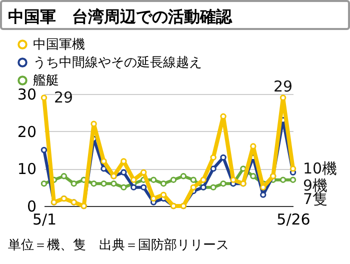 The width and height of the screenshot is (350, 264). Describe the element at coordinates (175, 15) in the screenshot. I see `chart-title: 中国軍 台湾周辺での活動確認` at that location.